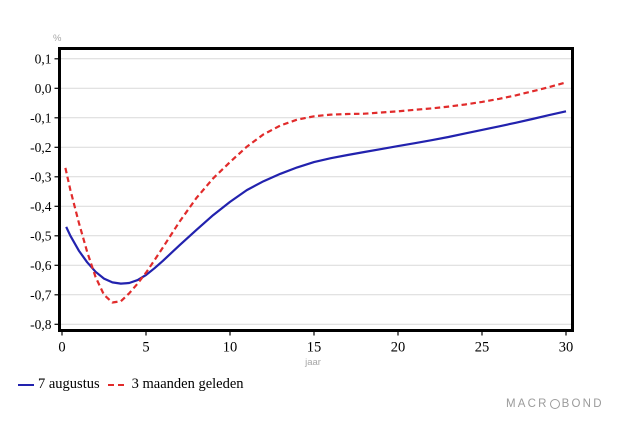 This screenshot has height=429, width=624. I want to click on legend-item-series-1: 3 maanden geleden, so click(175, 384).